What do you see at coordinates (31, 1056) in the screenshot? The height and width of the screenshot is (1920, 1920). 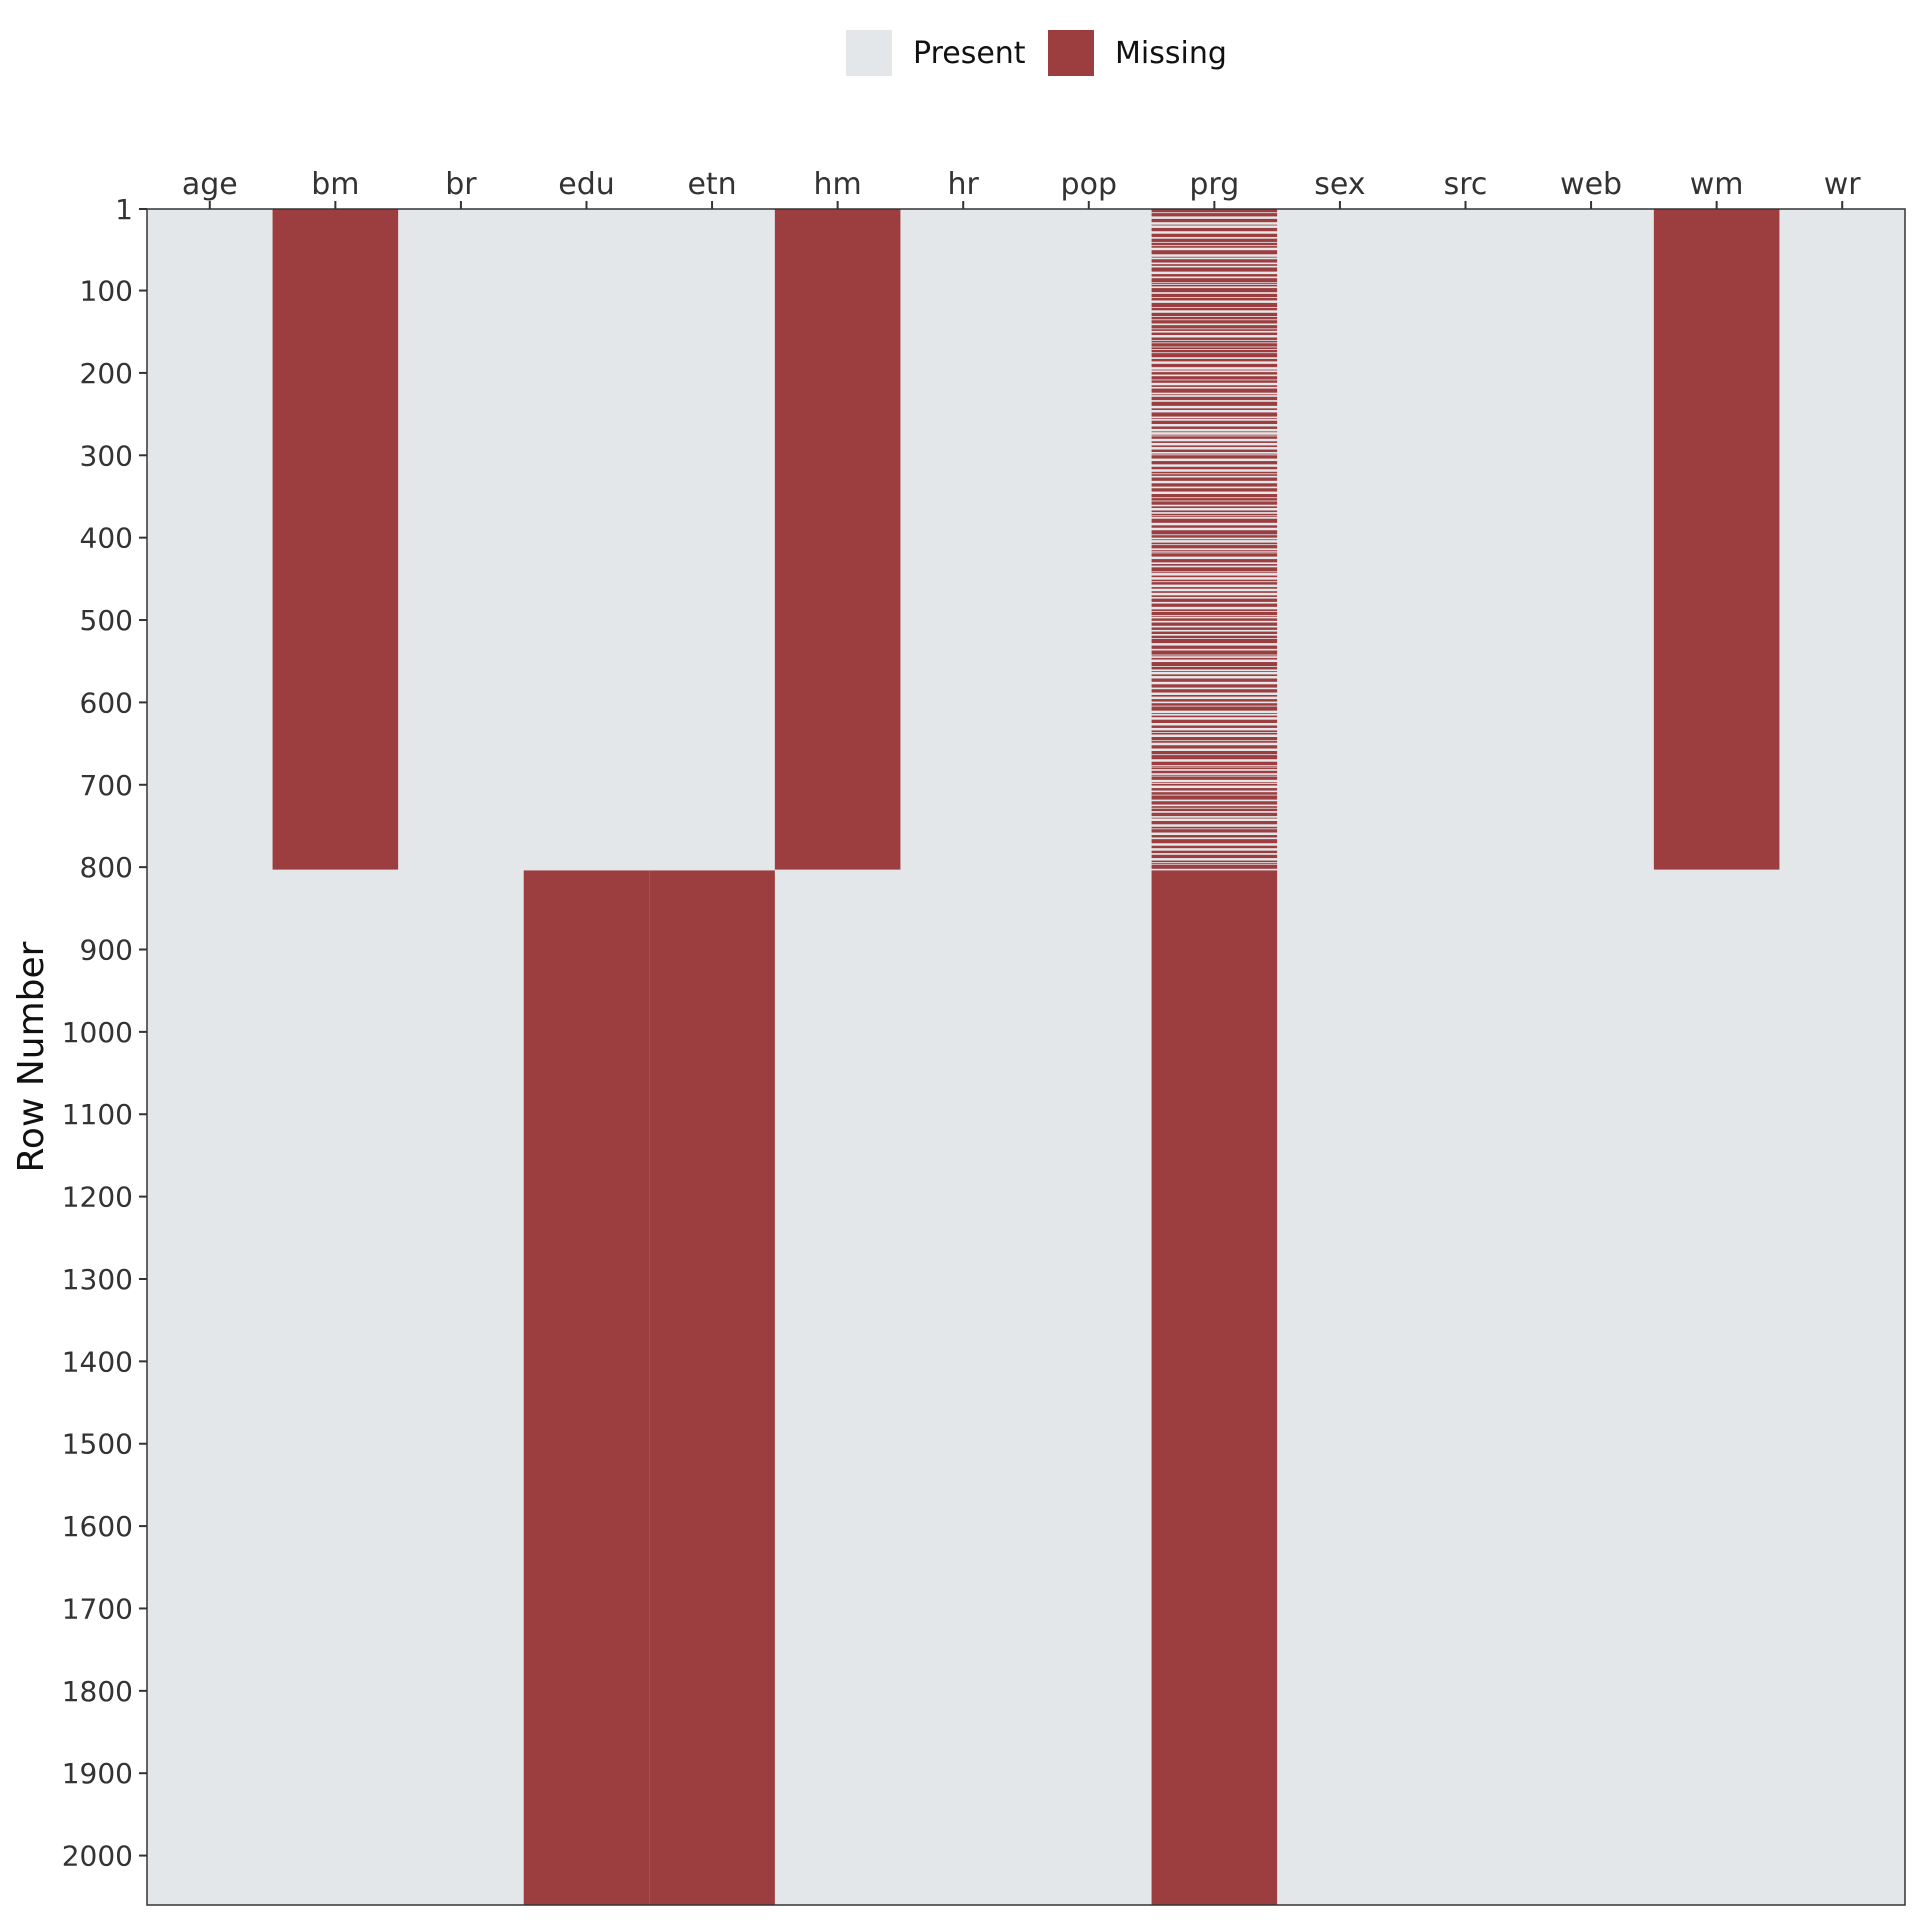 I see `y-axis-title: Row Number` at bounding box center [31, 1056].